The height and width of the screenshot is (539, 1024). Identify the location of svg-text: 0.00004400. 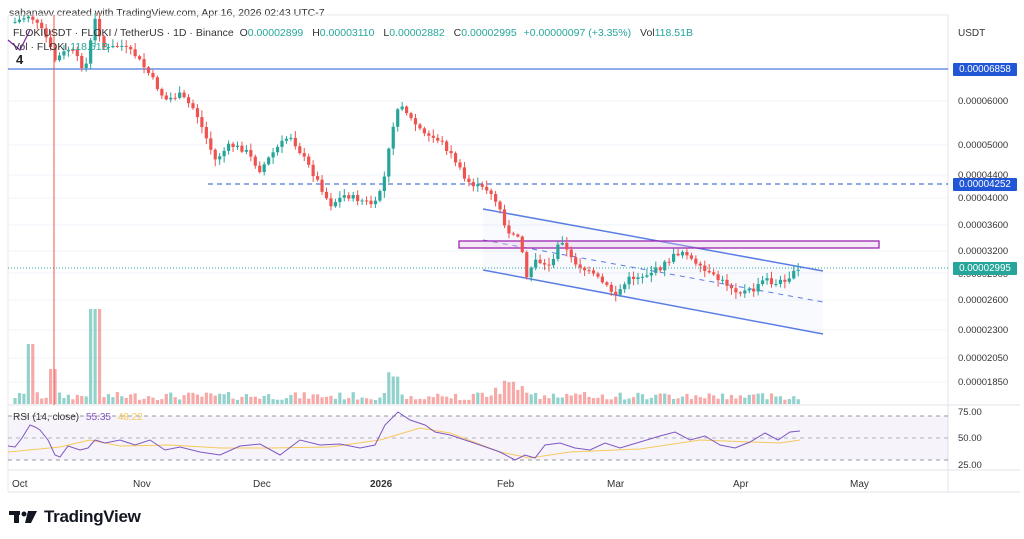
(983, 175).